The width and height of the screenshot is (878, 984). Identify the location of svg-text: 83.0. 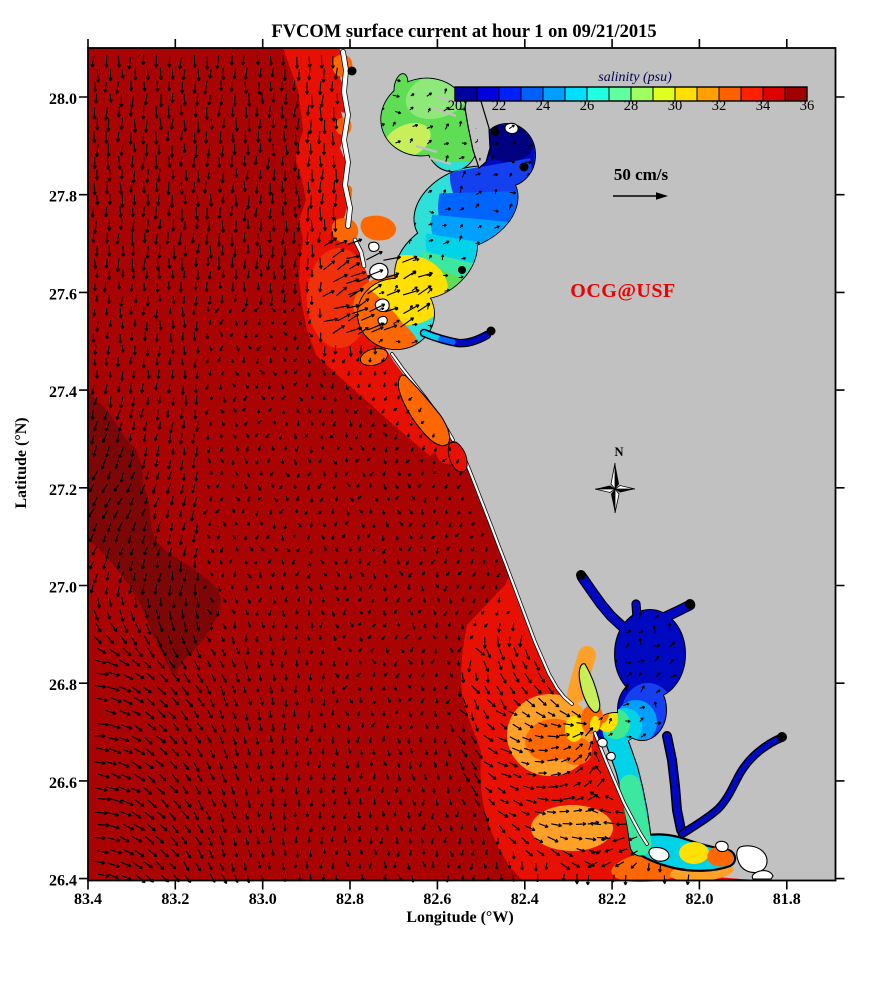
(263, 899).